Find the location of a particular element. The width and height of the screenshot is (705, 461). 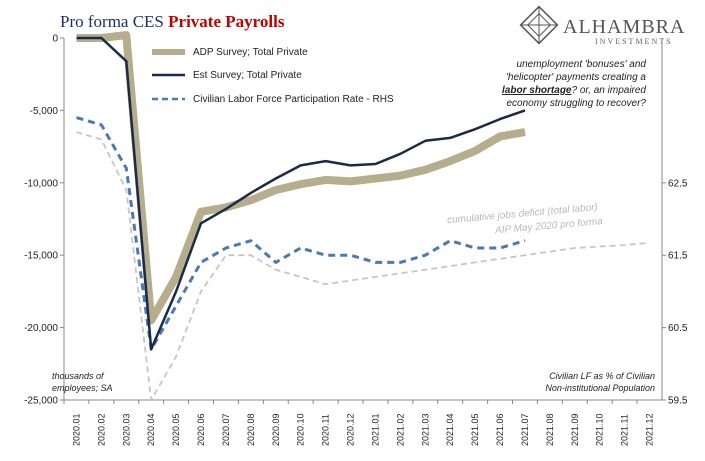

right-axis-note-1: Civilian LF as % of Civilian is located at coordinates (602, 376).